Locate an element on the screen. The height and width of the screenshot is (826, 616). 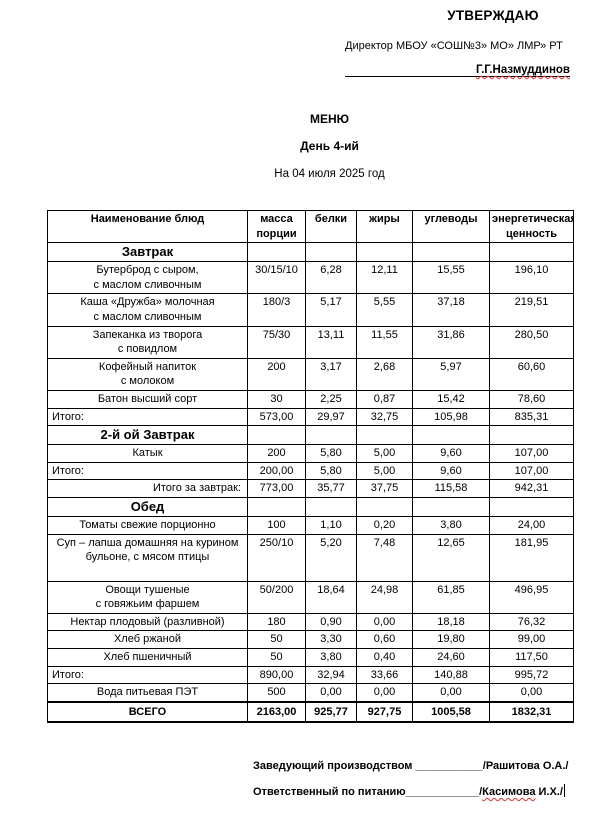
dish-name-cell: 2-й ой Завтрак is located at coordinates (147, 435).